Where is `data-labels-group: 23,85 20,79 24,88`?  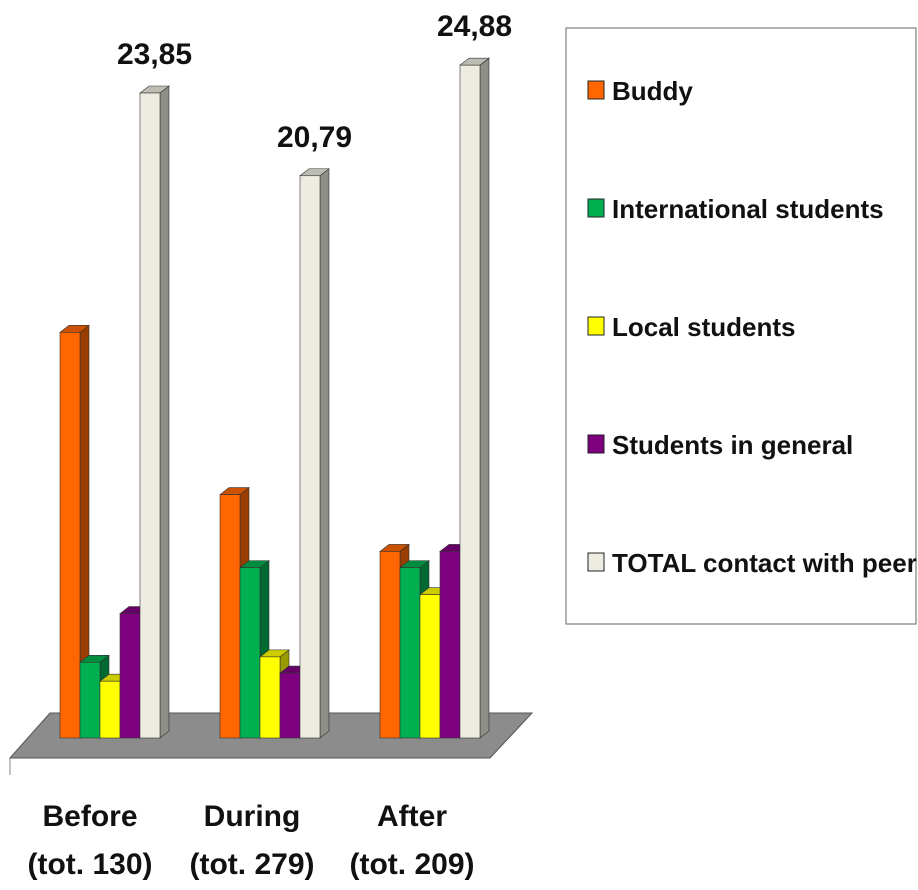
data-labels-group: 23,85 20,79 24,88 is located at coordinates (314, 82).